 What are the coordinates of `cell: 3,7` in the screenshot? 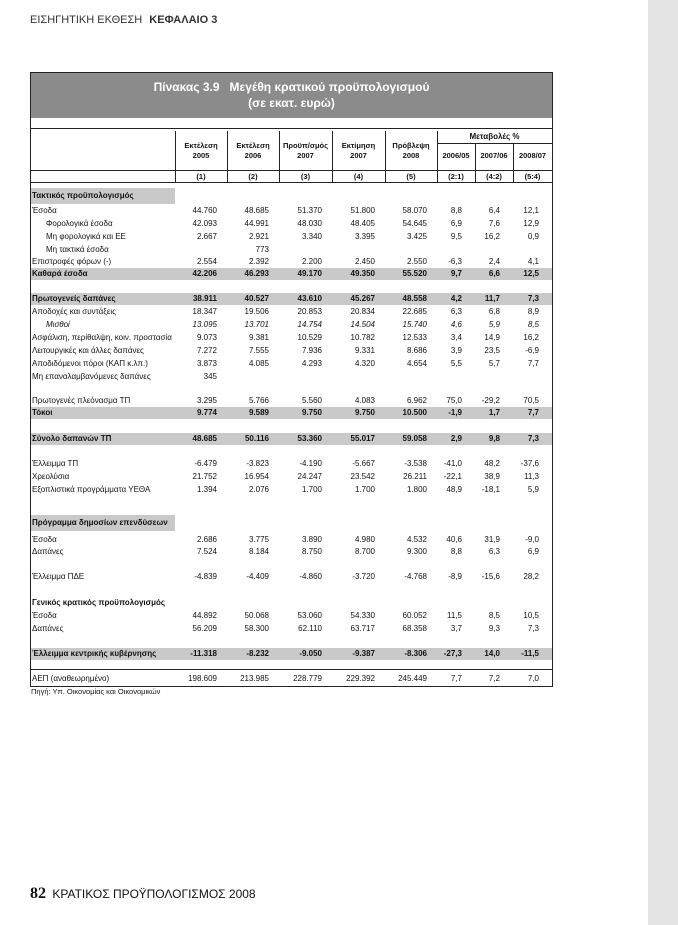 It's located at (456, 628).